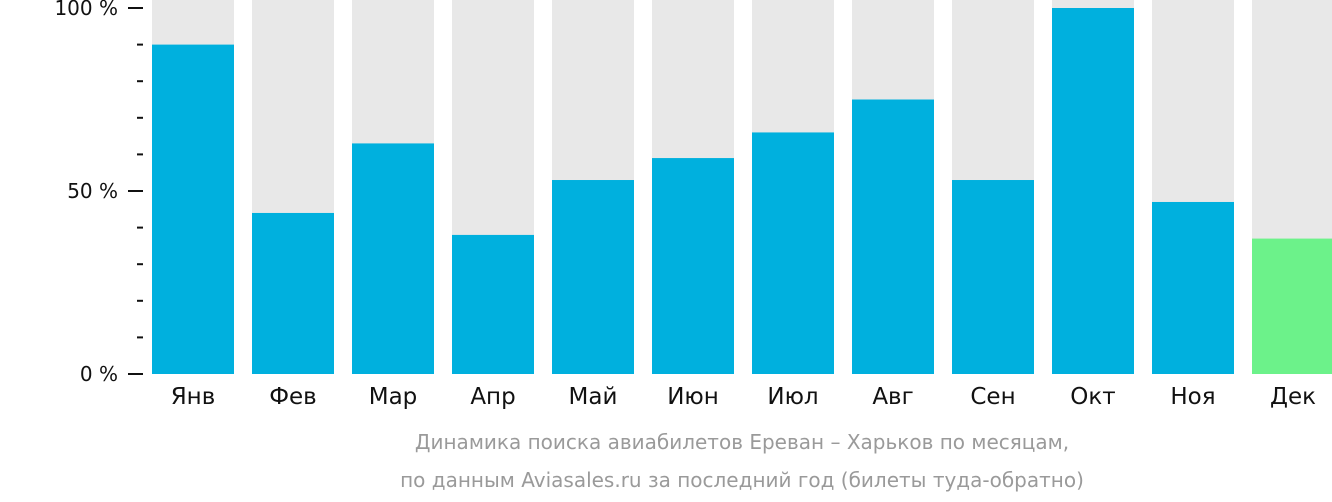 The image size is (1332, 502). I want to click on x-tick-label: Окт, so click(1092, 397).